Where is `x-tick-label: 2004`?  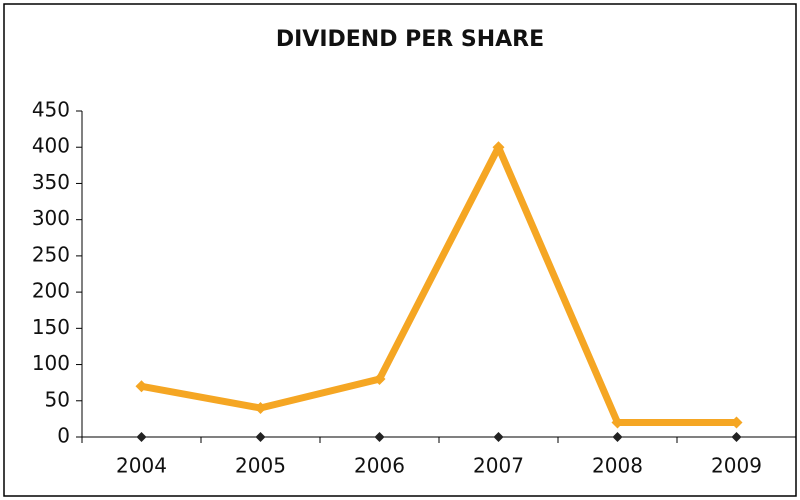 x-tick-label: 2004 is located at coordinates (141, 466).